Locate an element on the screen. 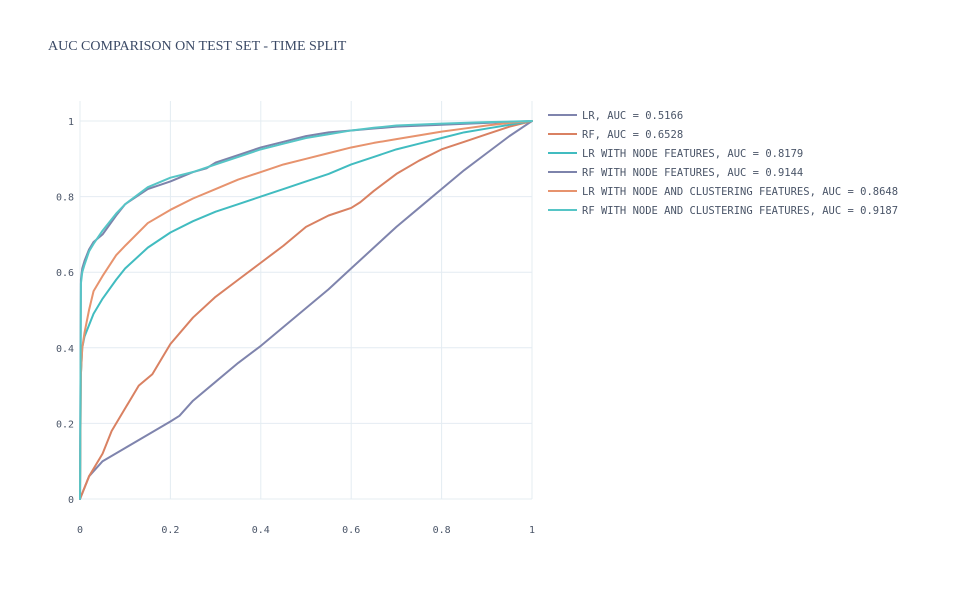  y-tick-label: 1 is located at coordinates (71, 122).